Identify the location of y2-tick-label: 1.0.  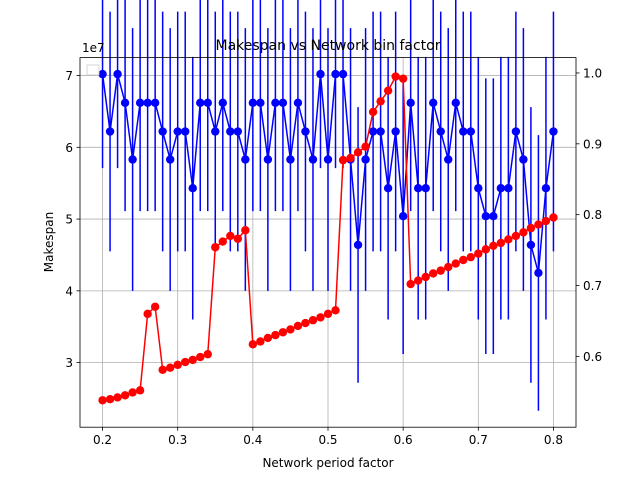
(592, 73).